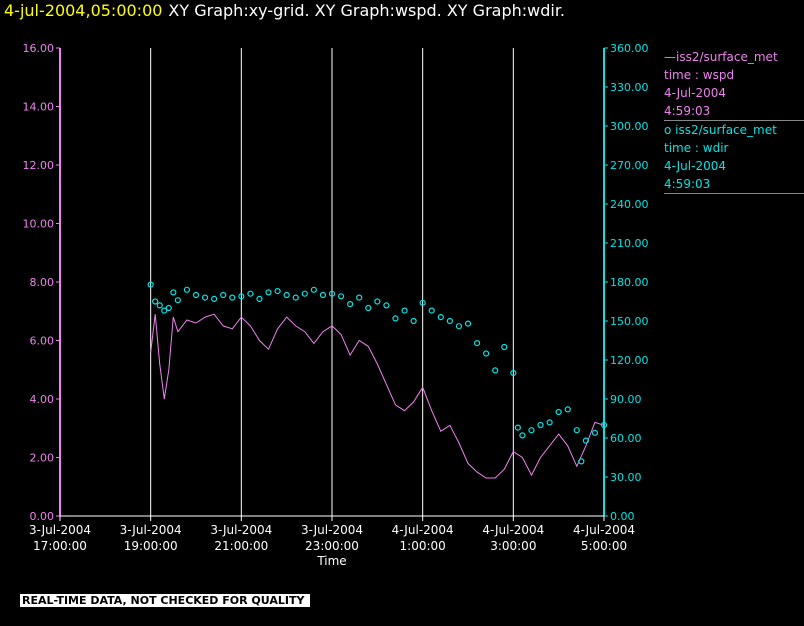 This screenshot has width=804, height=626. Describe the element at coordinates (629, 243) in the screenshot. I see `right-tick-label-7: 210.00` at that location.